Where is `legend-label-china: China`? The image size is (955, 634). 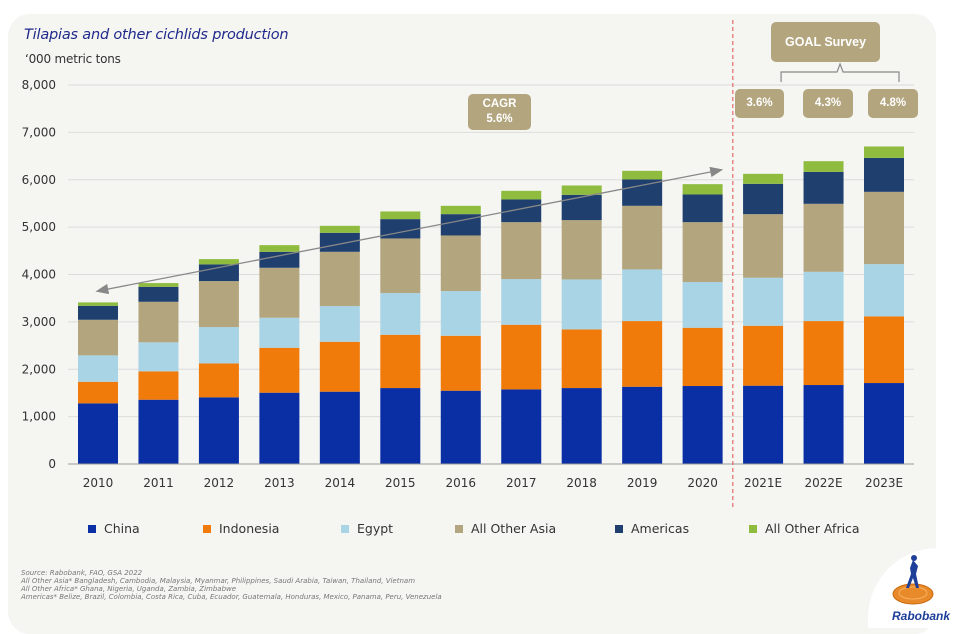 legend-label-china: China is located at coordinates (122, 528).